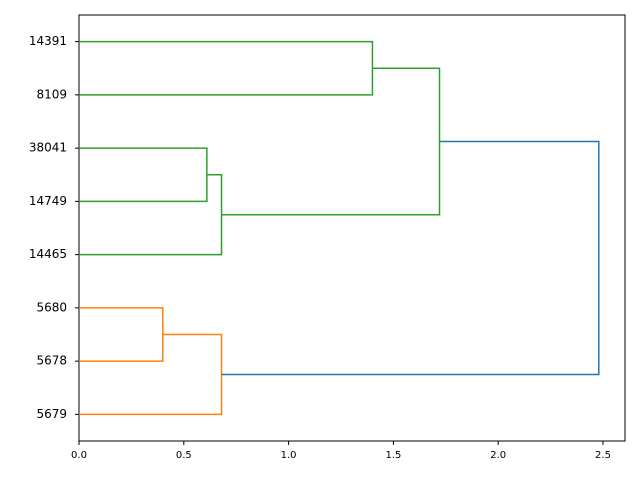  Describe the element at coordinates (48, 201) in the screenshot. I see `leaf-label: 14749` at that location.